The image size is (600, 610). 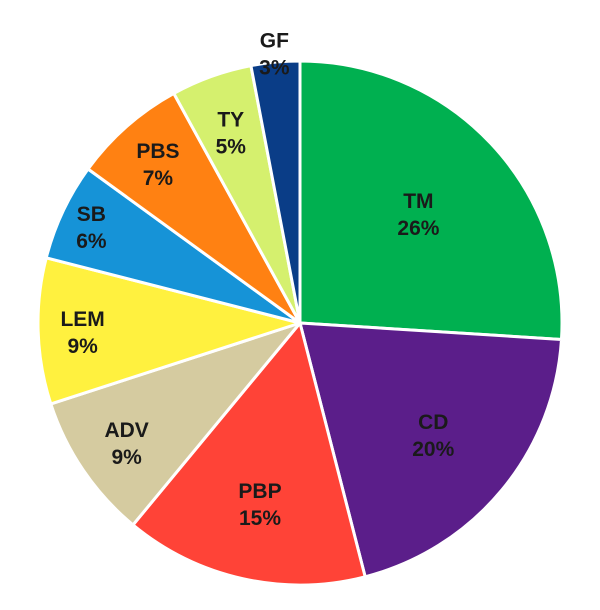 What do you see at coordinates (158, 178) in the screenshot?
I see `slice-value-label-pbs: 7%` at bounding box center [158, 178].